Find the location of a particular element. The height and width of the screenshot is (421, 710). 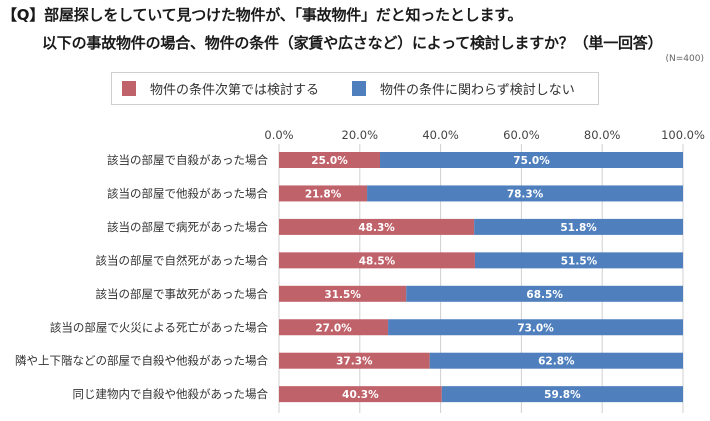

data-label: 25.0% is located at coordinates (329, 161).